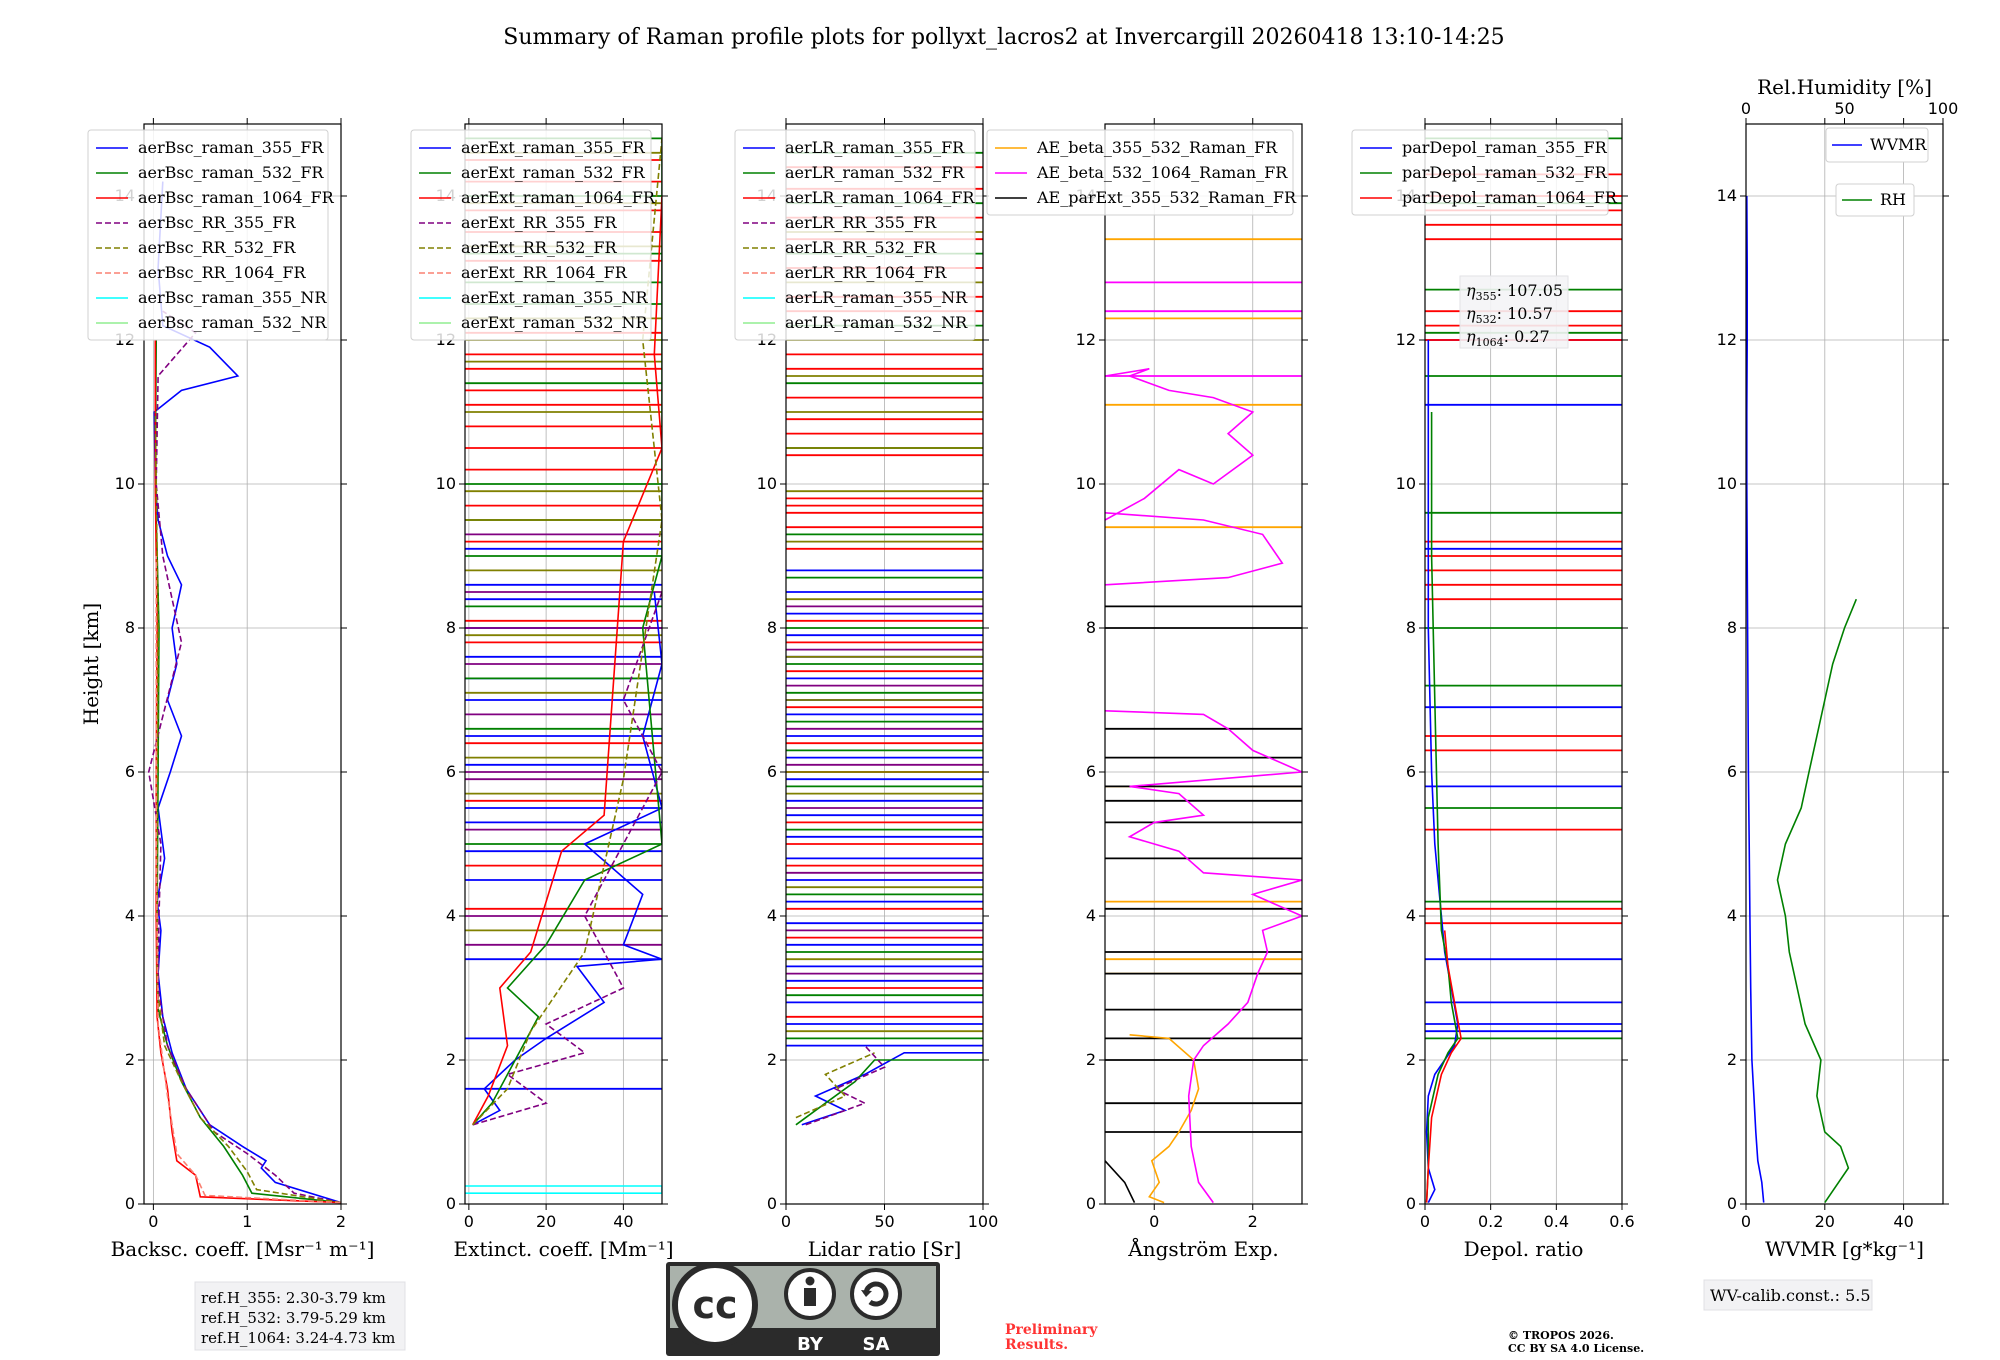 The width and height of the screenshot is (2000, 1360). I want to click on legend-label: aerLR_RR_532_FR, so click(861, 247).